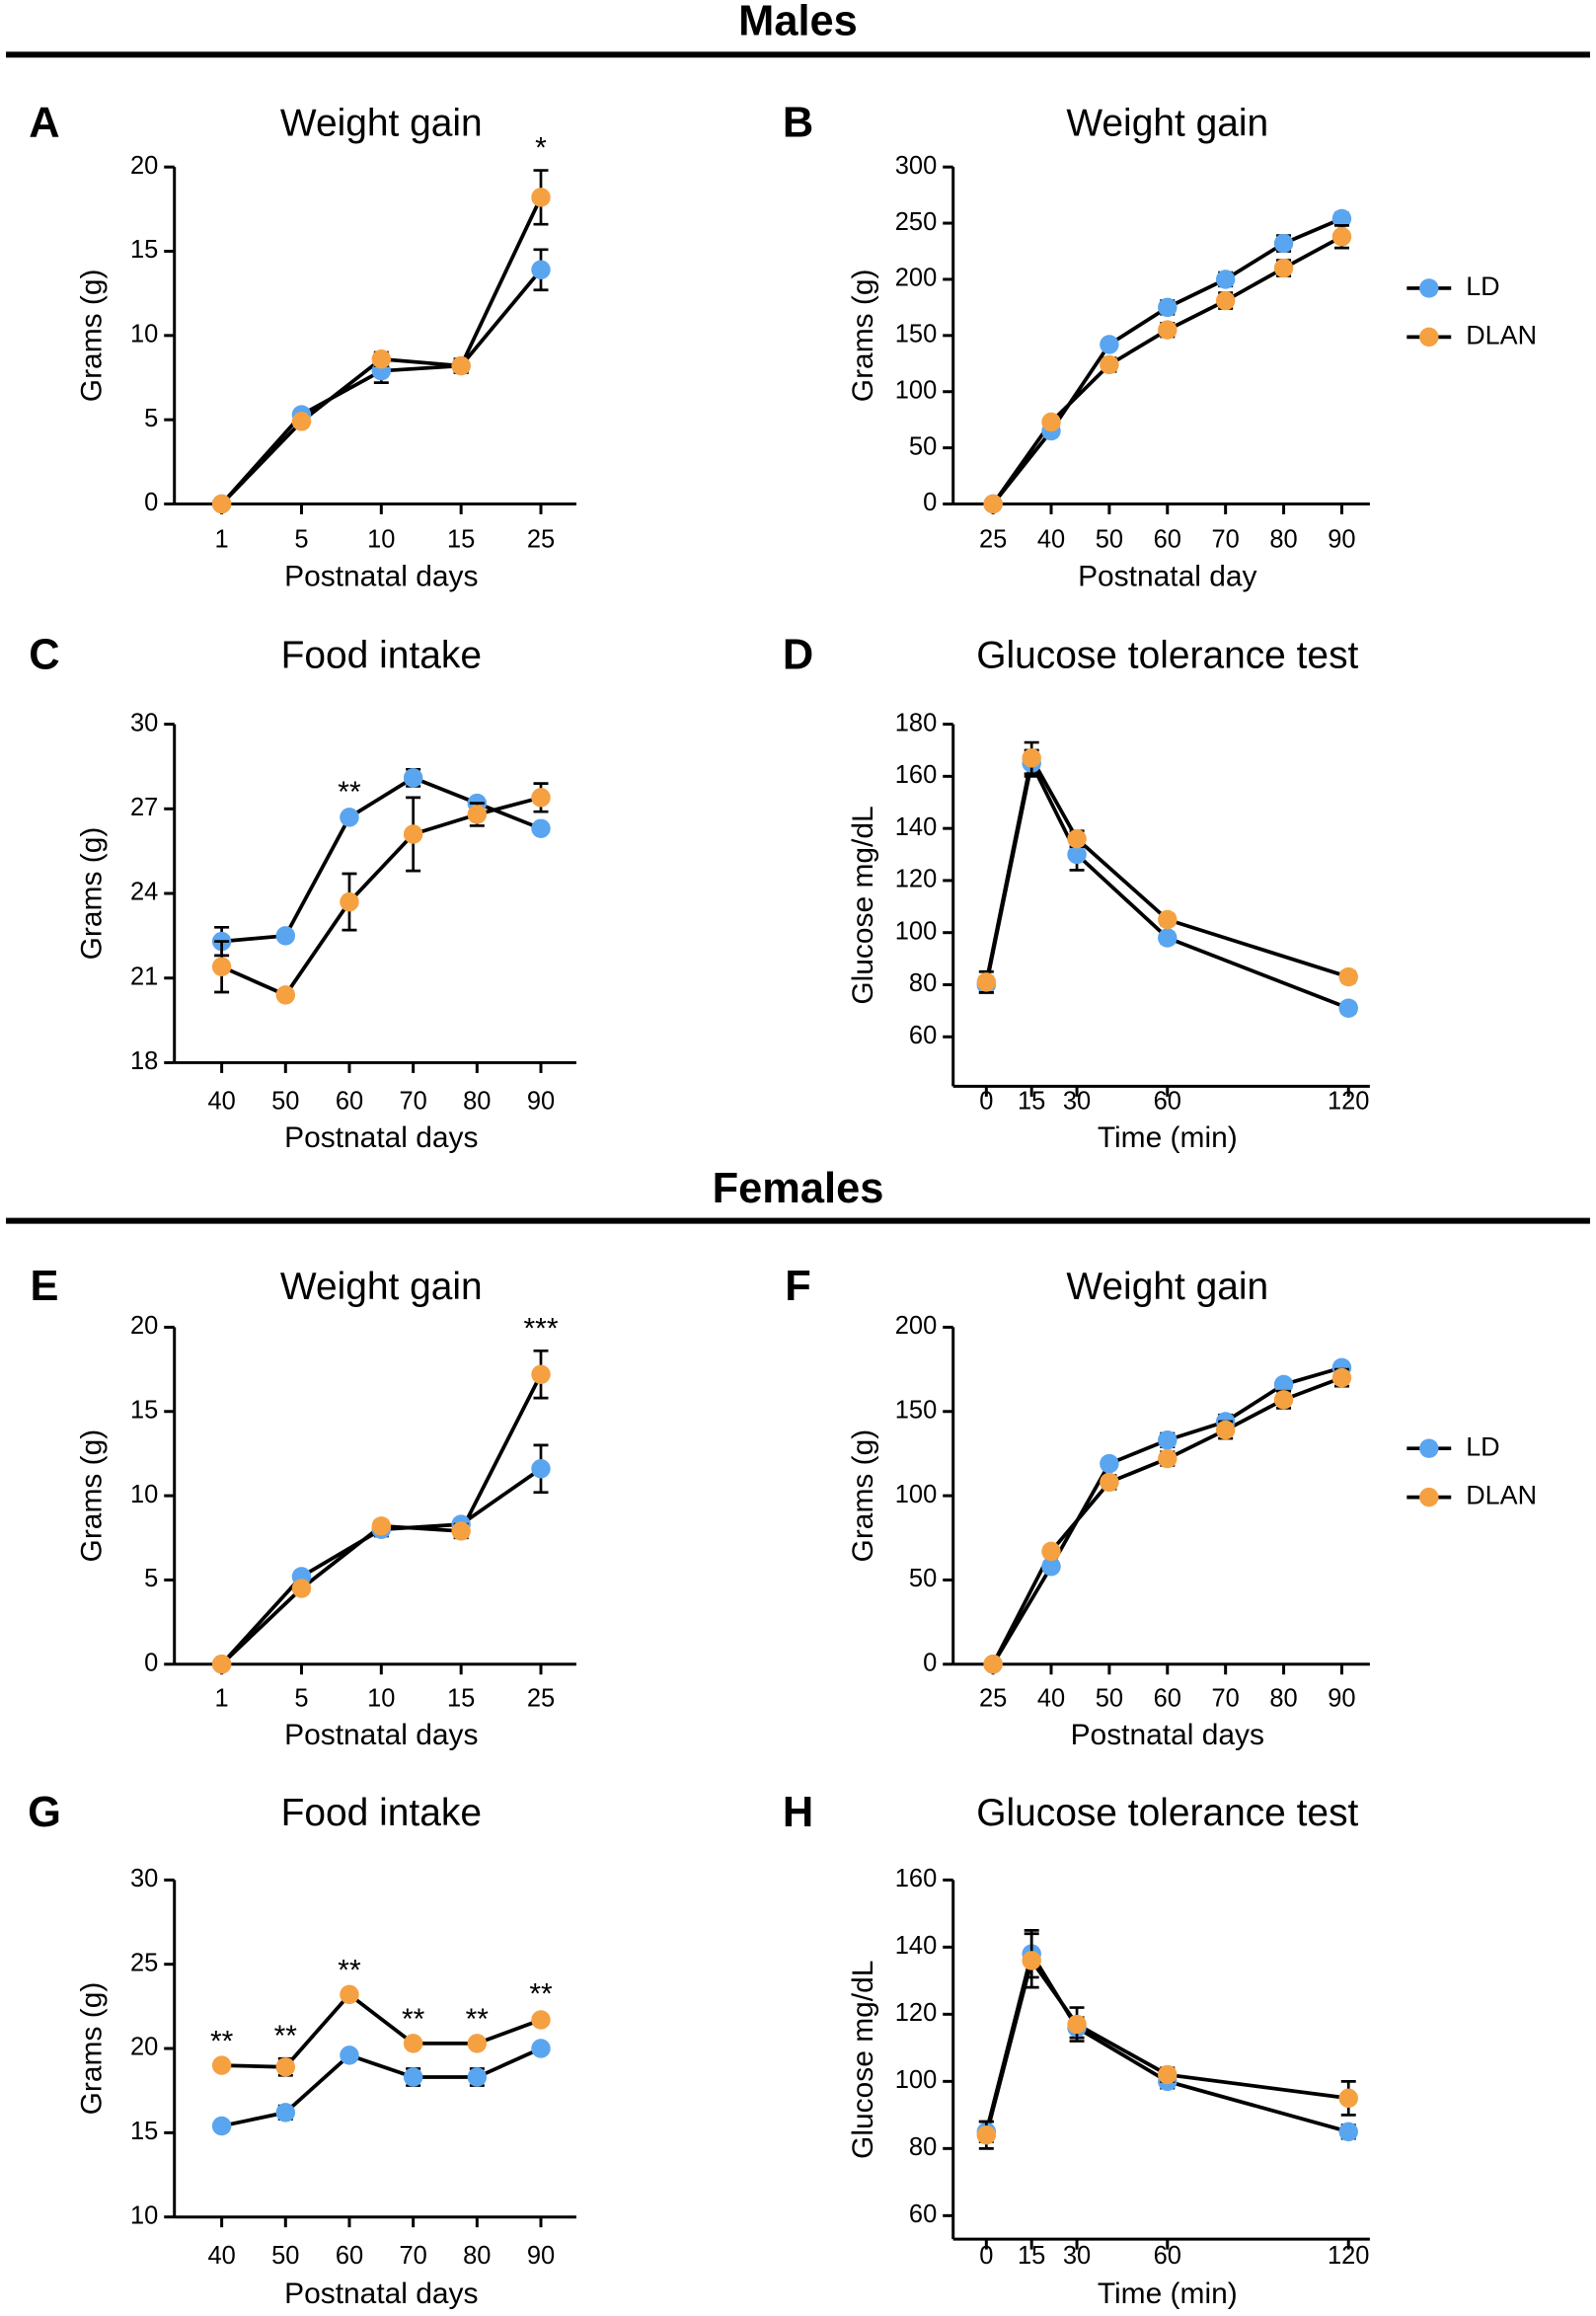 This screenshot has width=1596, height=2316. What do you see at coordinates (144, 1879) in the screenshot?
I see `y-tick-label: 30` at bounding box center [144, 1879].